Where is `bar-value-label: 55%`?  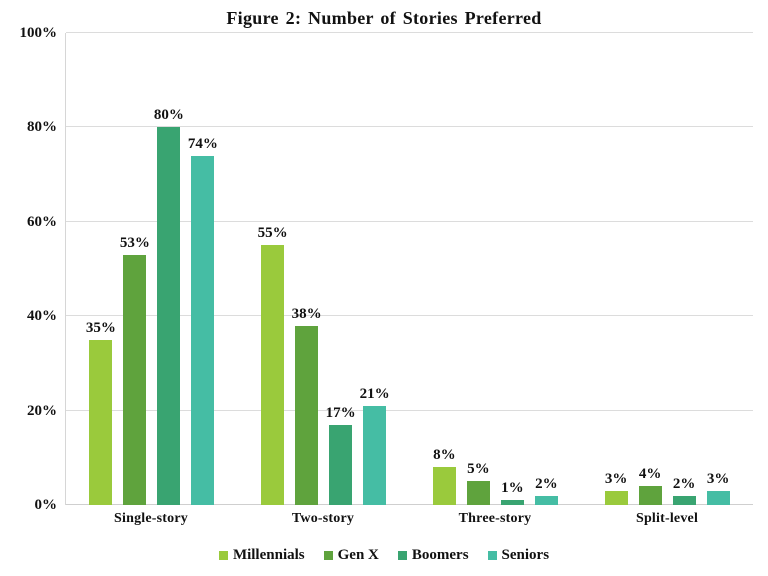
bar-value-label: 55% is located at coordinates (272, 233).